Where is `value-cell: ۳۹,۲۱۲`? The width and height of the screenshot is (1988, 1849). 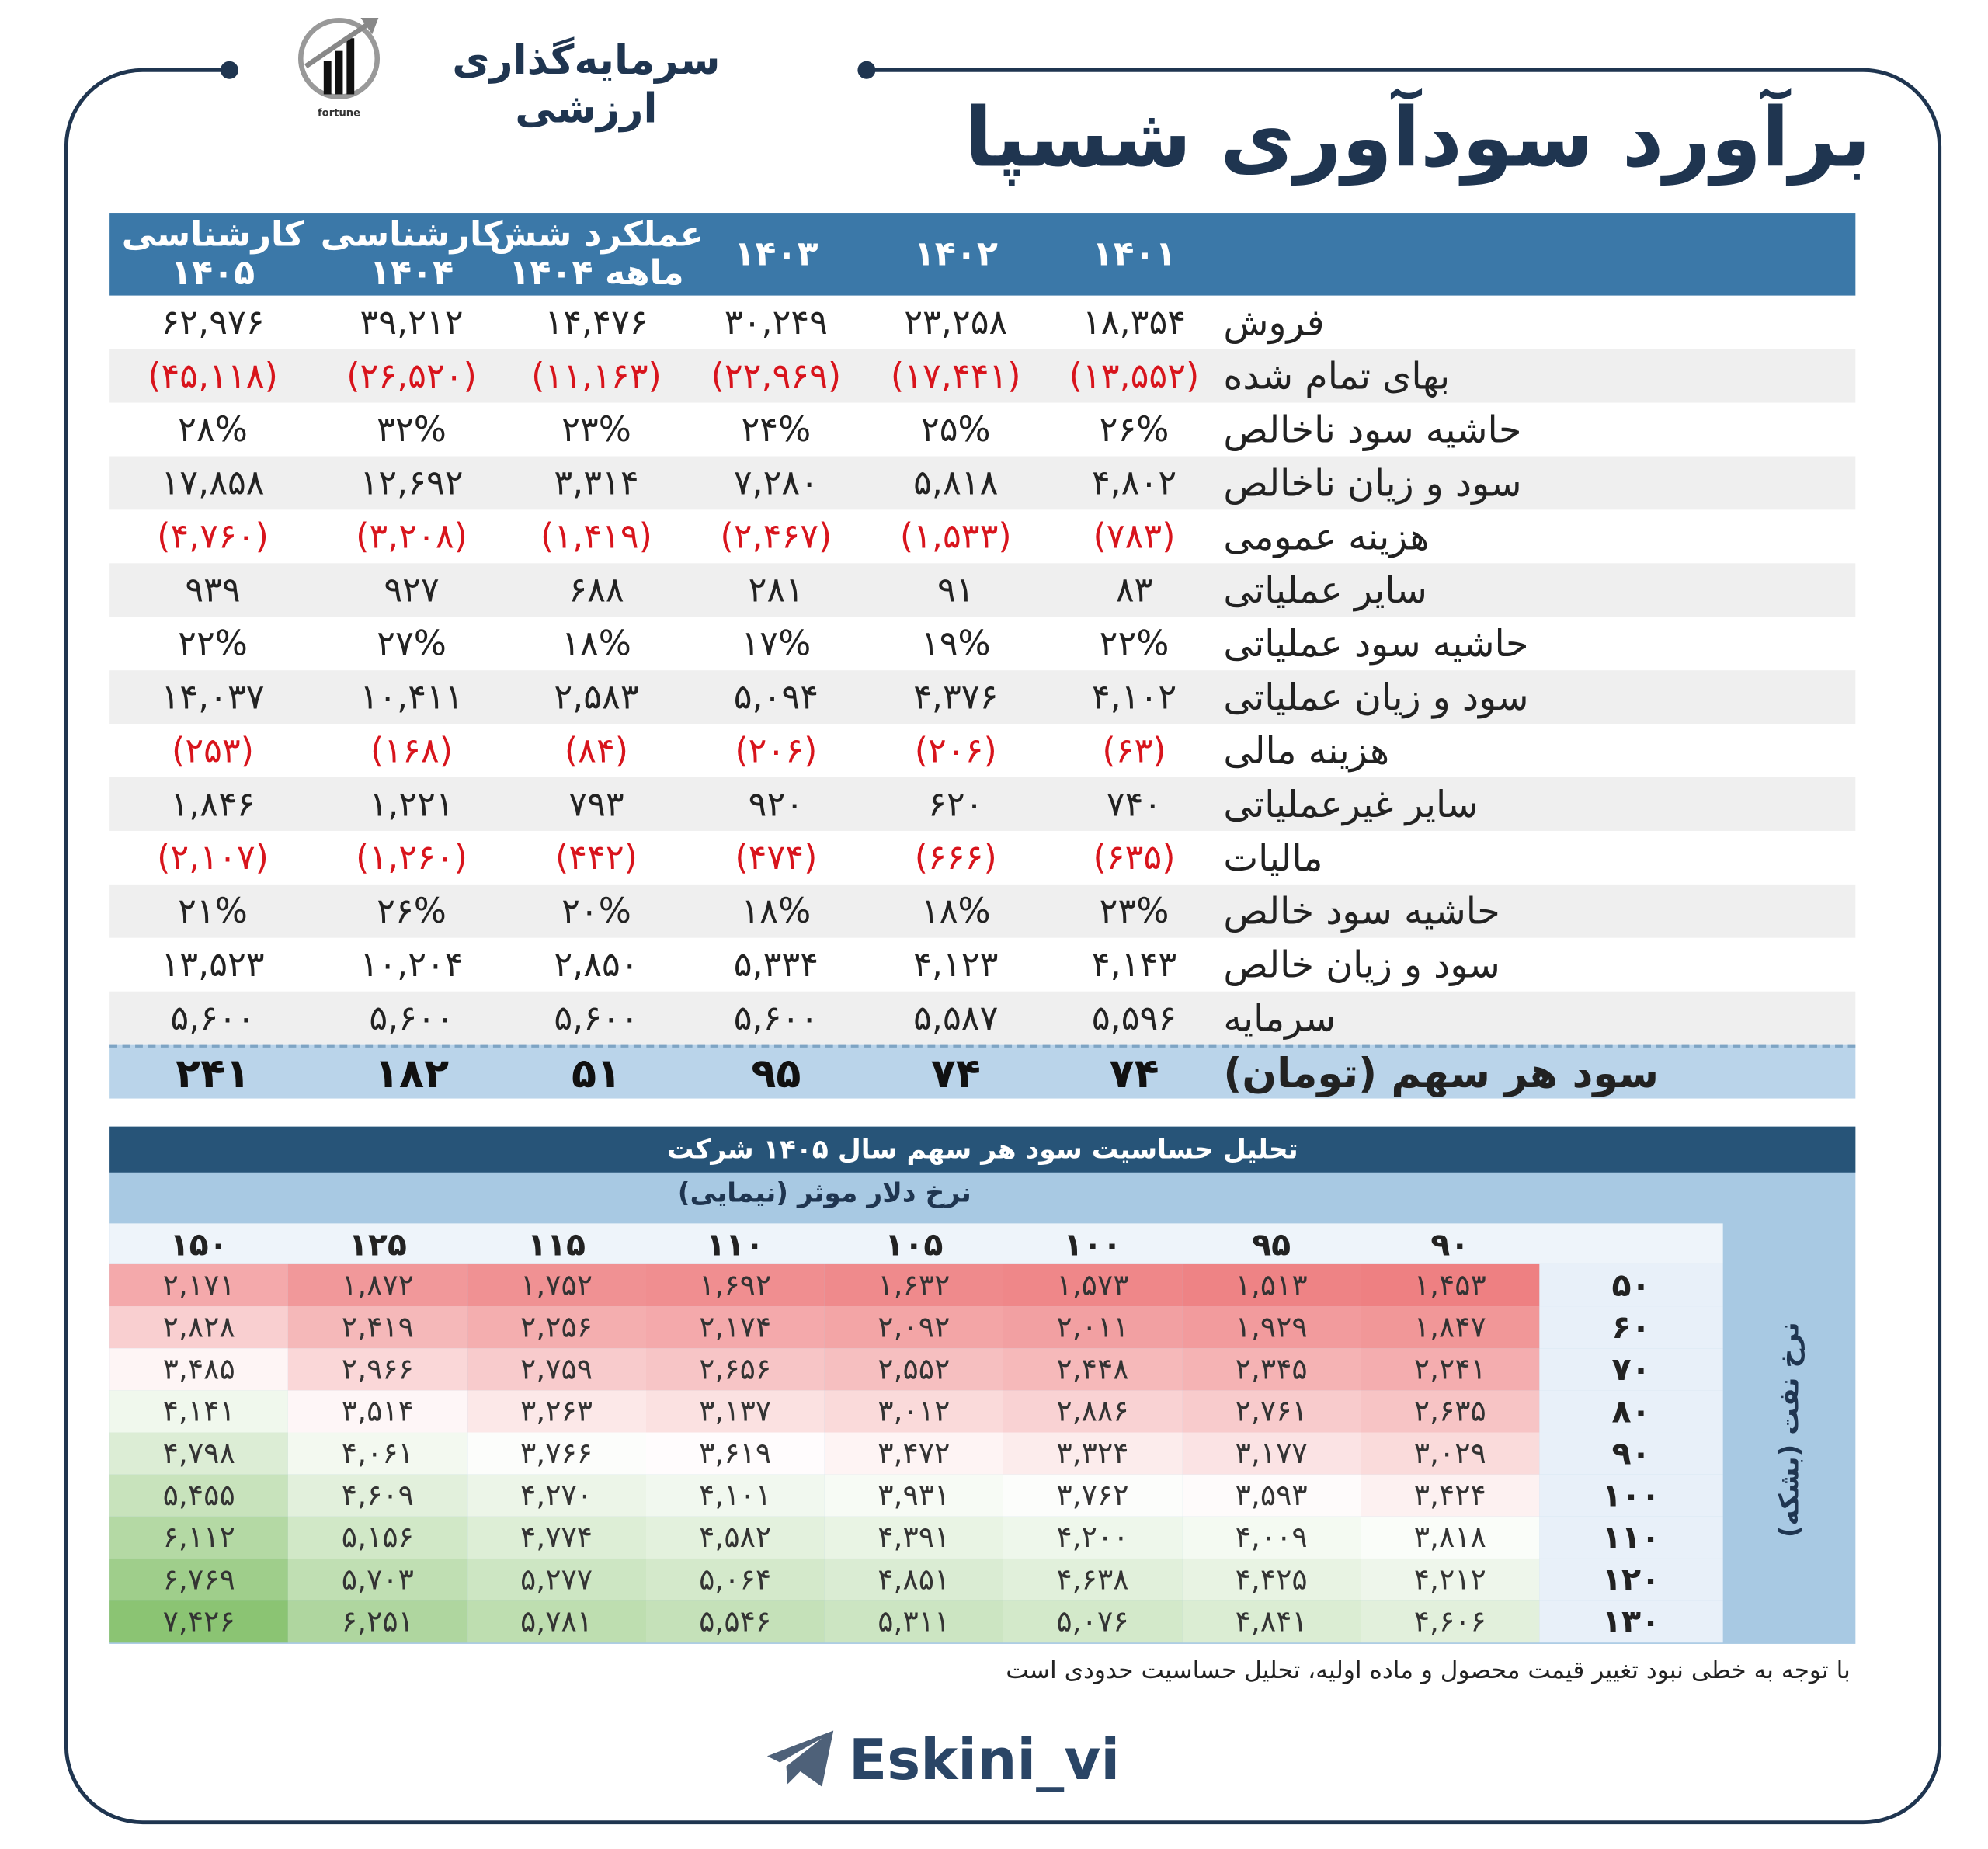 value-cell: ۳۹,۲۱۲ is located at coordinates (412, 322).